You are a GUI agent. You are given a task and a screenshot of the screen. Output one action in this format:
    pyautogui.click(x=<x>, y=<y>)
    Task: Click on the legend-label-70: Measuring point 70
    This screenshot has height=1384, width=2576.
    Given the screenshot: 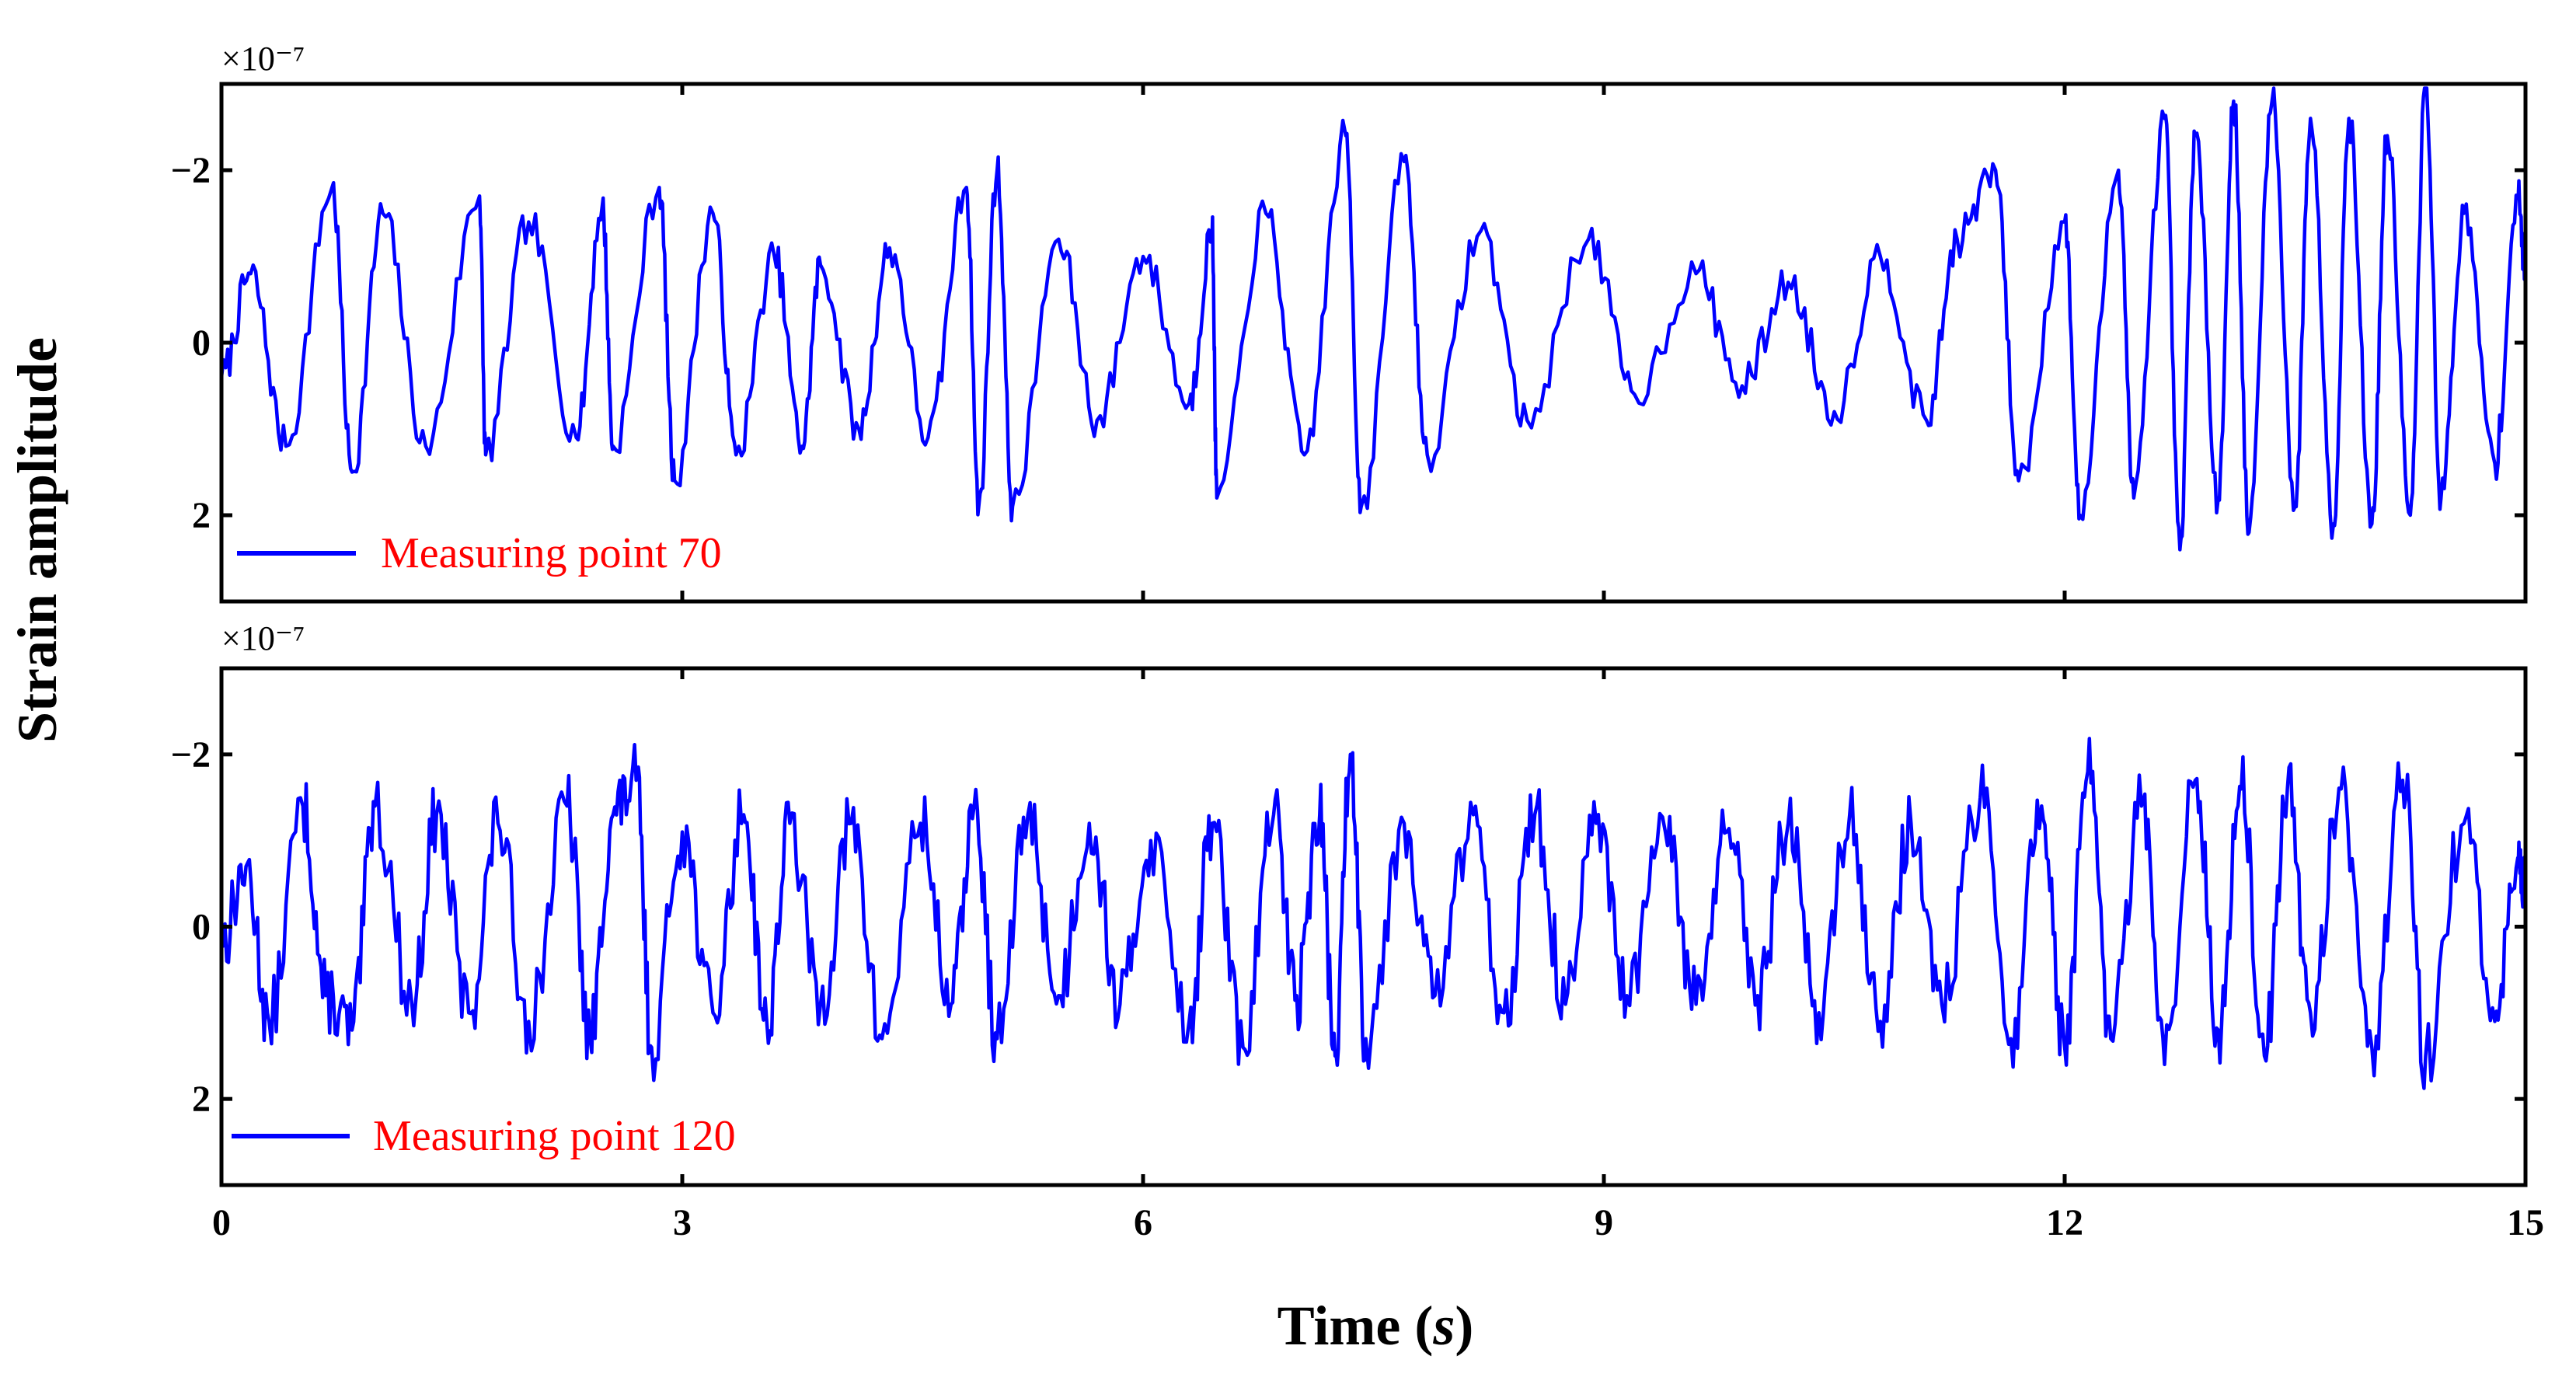 What is the action you would take?
    pyautogui.click(x=551, y=553)
    